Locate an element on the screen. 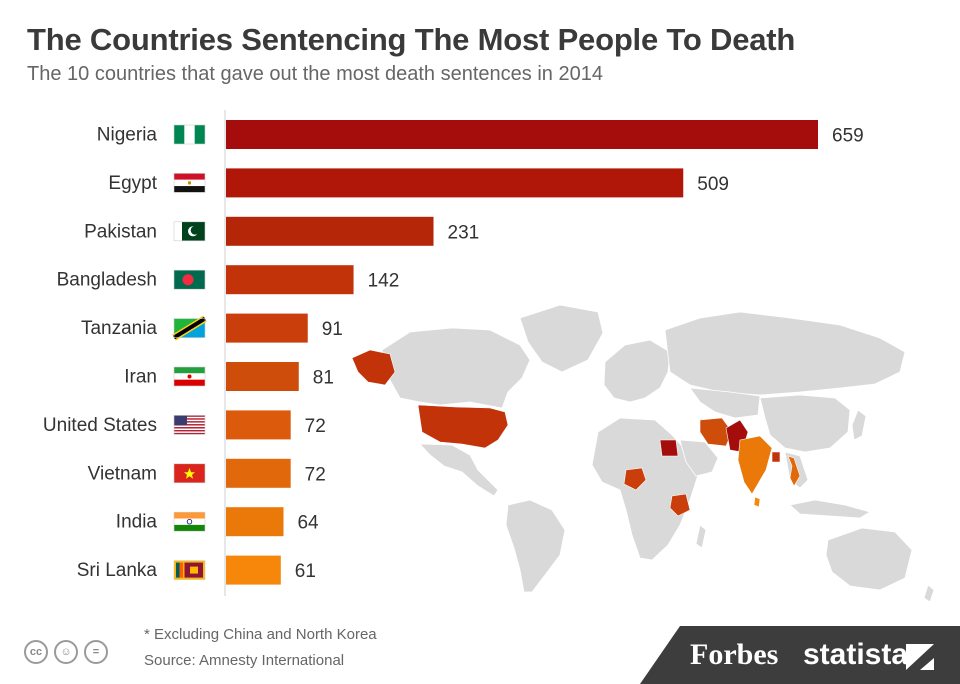 The height and width of the screenshot is (684, 960). map-nigeria is located at coordinates (635, 479).